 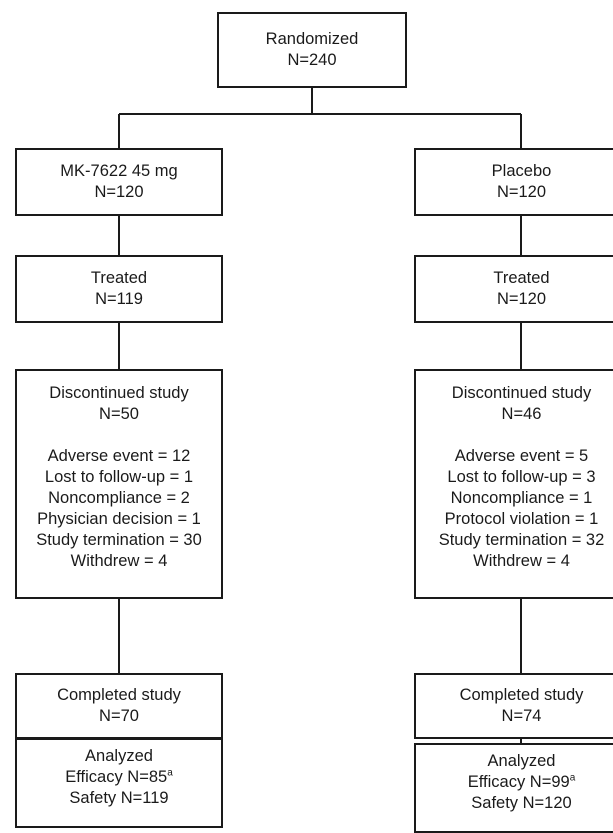 I want to click on left-reason: Physician decision = 1, so click(x=119, y=519).